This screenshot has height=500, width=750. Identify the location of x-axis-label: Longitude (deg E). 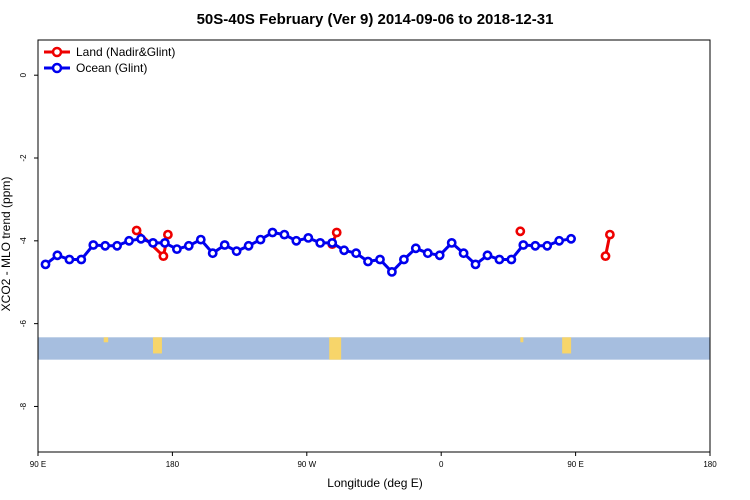
(374, 483).